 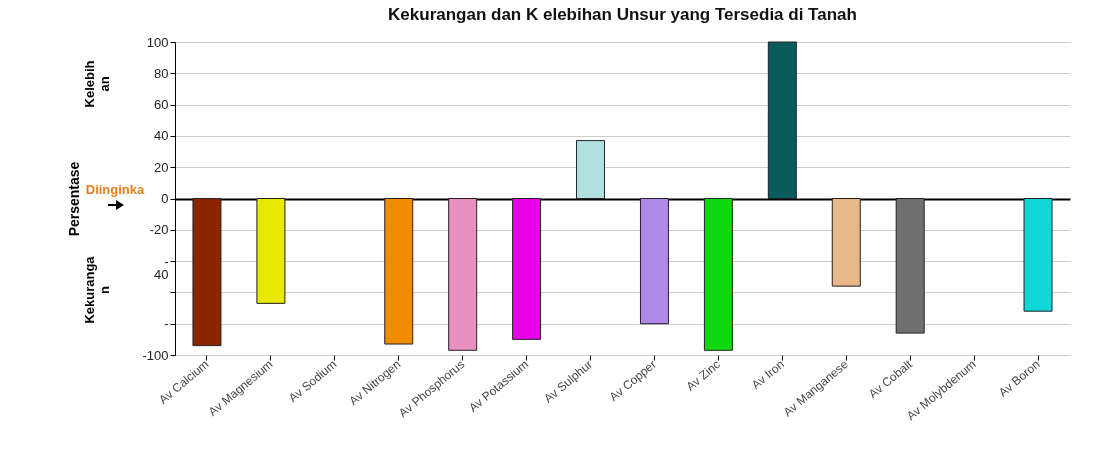 What do you see at coordinates (767, 375) in the screenshot?
I see `x-tick-label: Av Iron` at bounding box center [767, 375].